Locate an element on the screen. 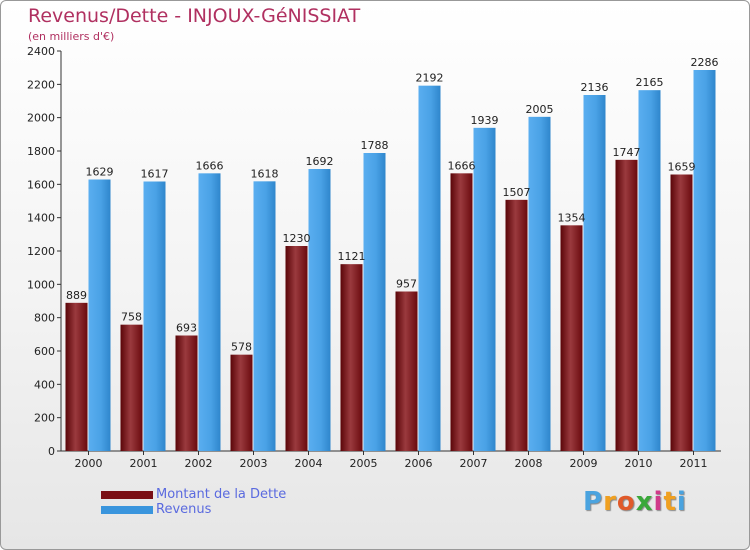  value-label-debt: 1230 is located at coordinates (297, 238).